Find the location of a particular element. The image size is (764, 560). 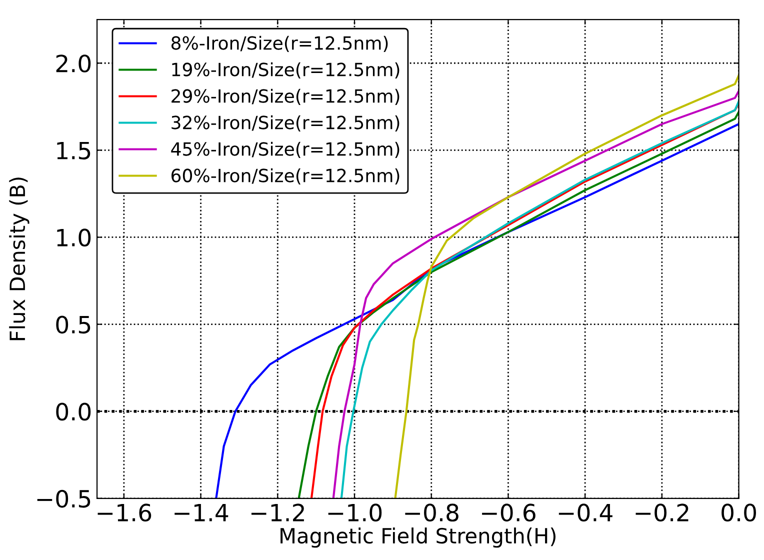

y-tick-label: 1.5 is located at coordinates (73, 151).